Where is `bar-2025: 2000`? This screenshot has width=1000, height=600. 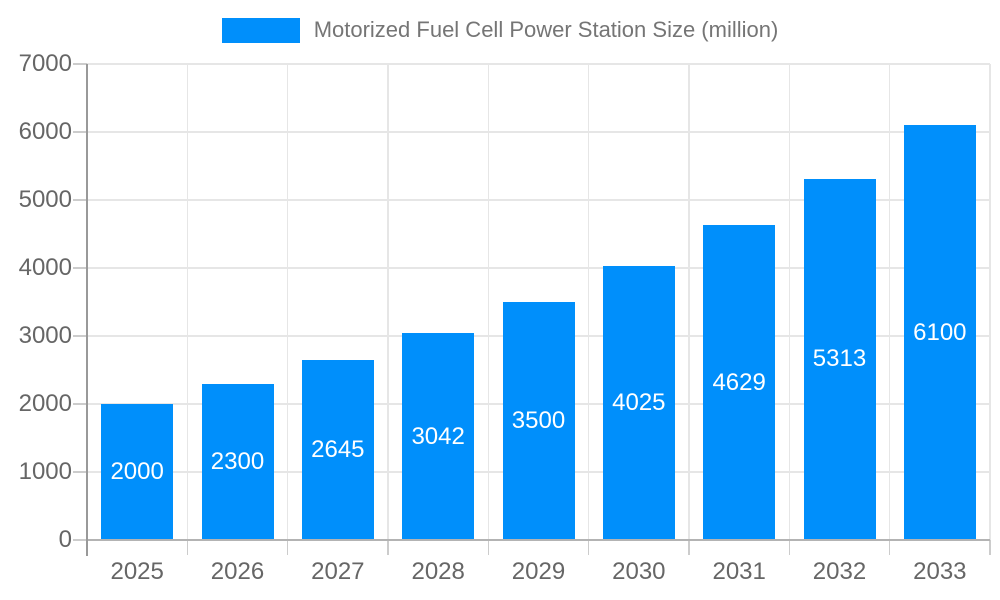 bar-2025: 2000 is located at coordinates (137, 472).